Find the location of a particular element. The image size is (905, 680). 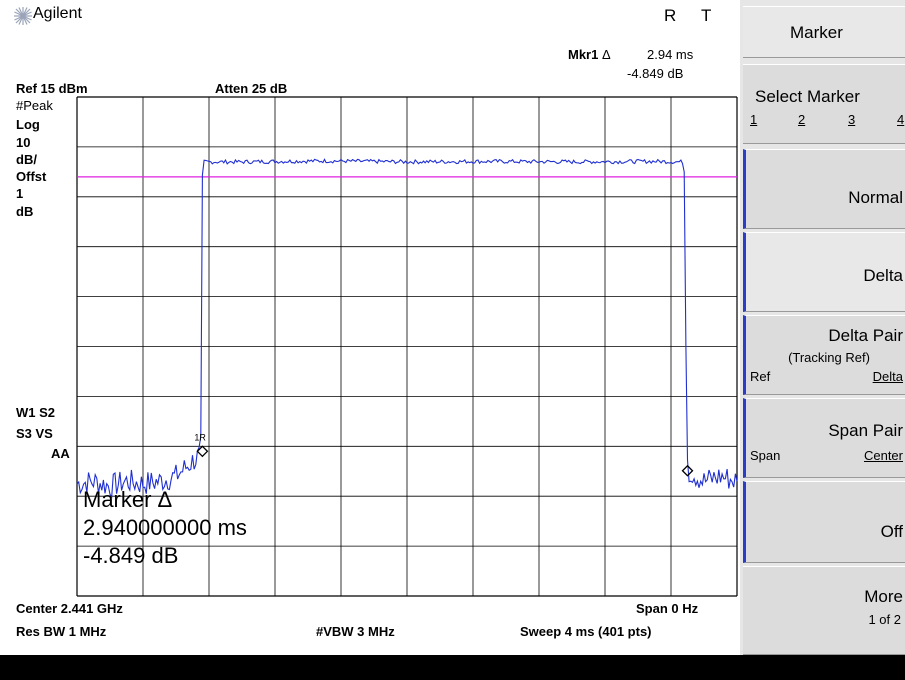

off-key: Off is located at coordinates (824, 522).